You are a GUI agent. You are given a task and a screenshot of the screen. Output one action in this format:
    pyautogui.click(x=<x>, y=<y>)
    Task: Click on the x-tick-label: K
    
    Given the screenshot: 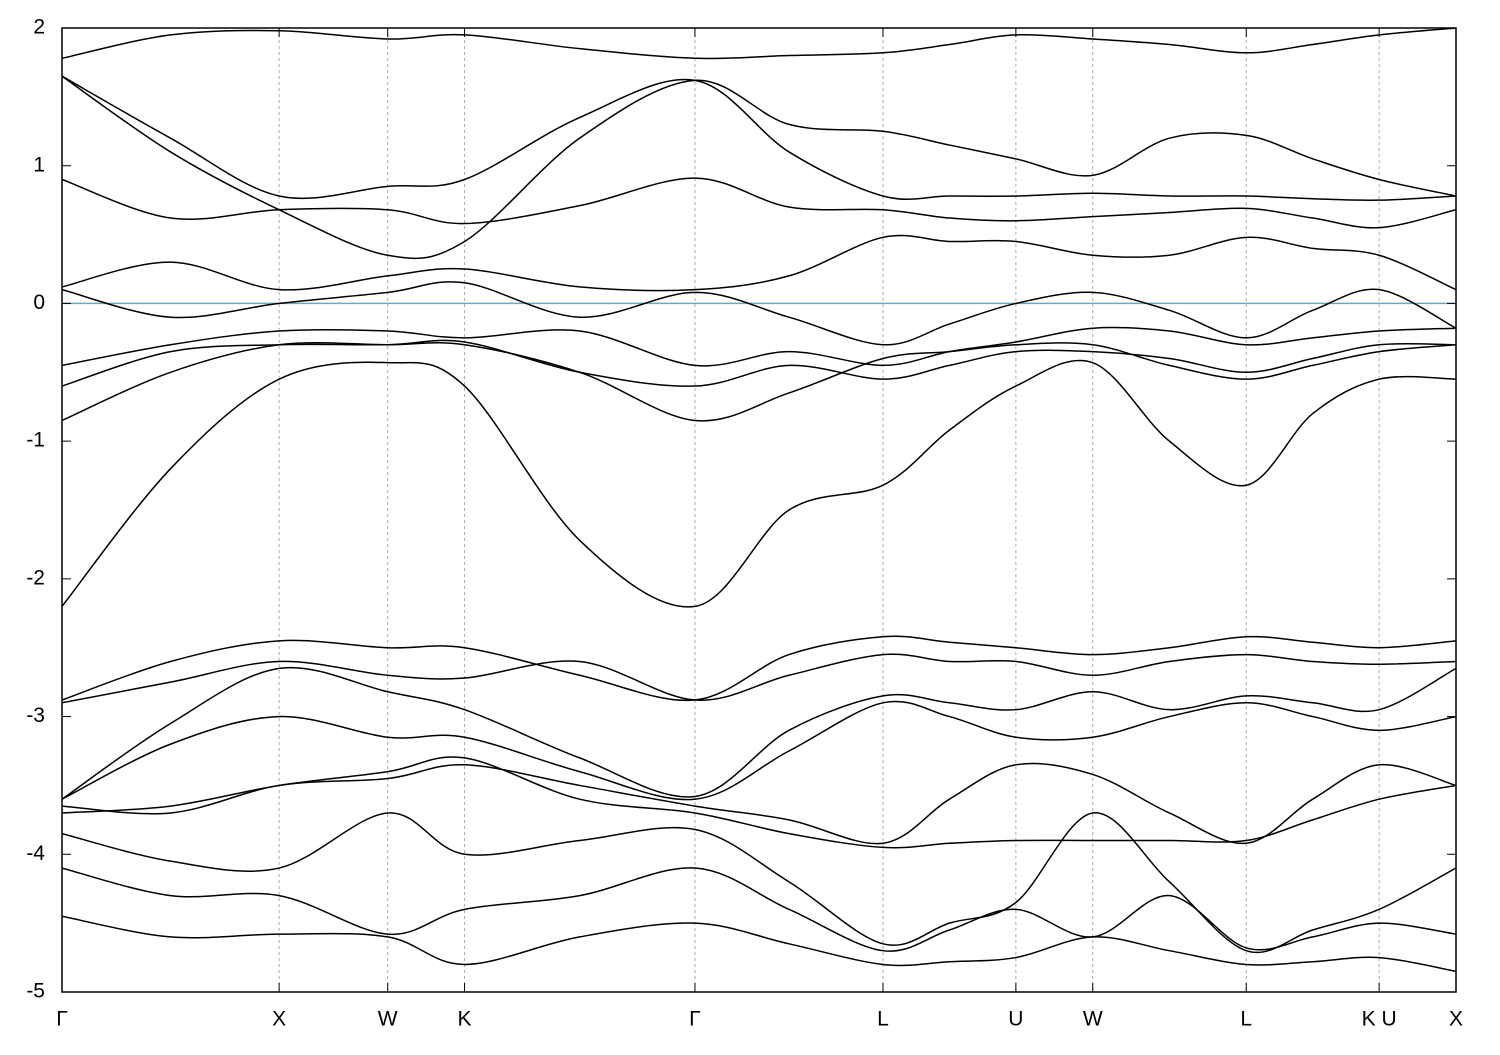 What is the action you would take?
    pyautogui.click(x=465, y=1019)
    